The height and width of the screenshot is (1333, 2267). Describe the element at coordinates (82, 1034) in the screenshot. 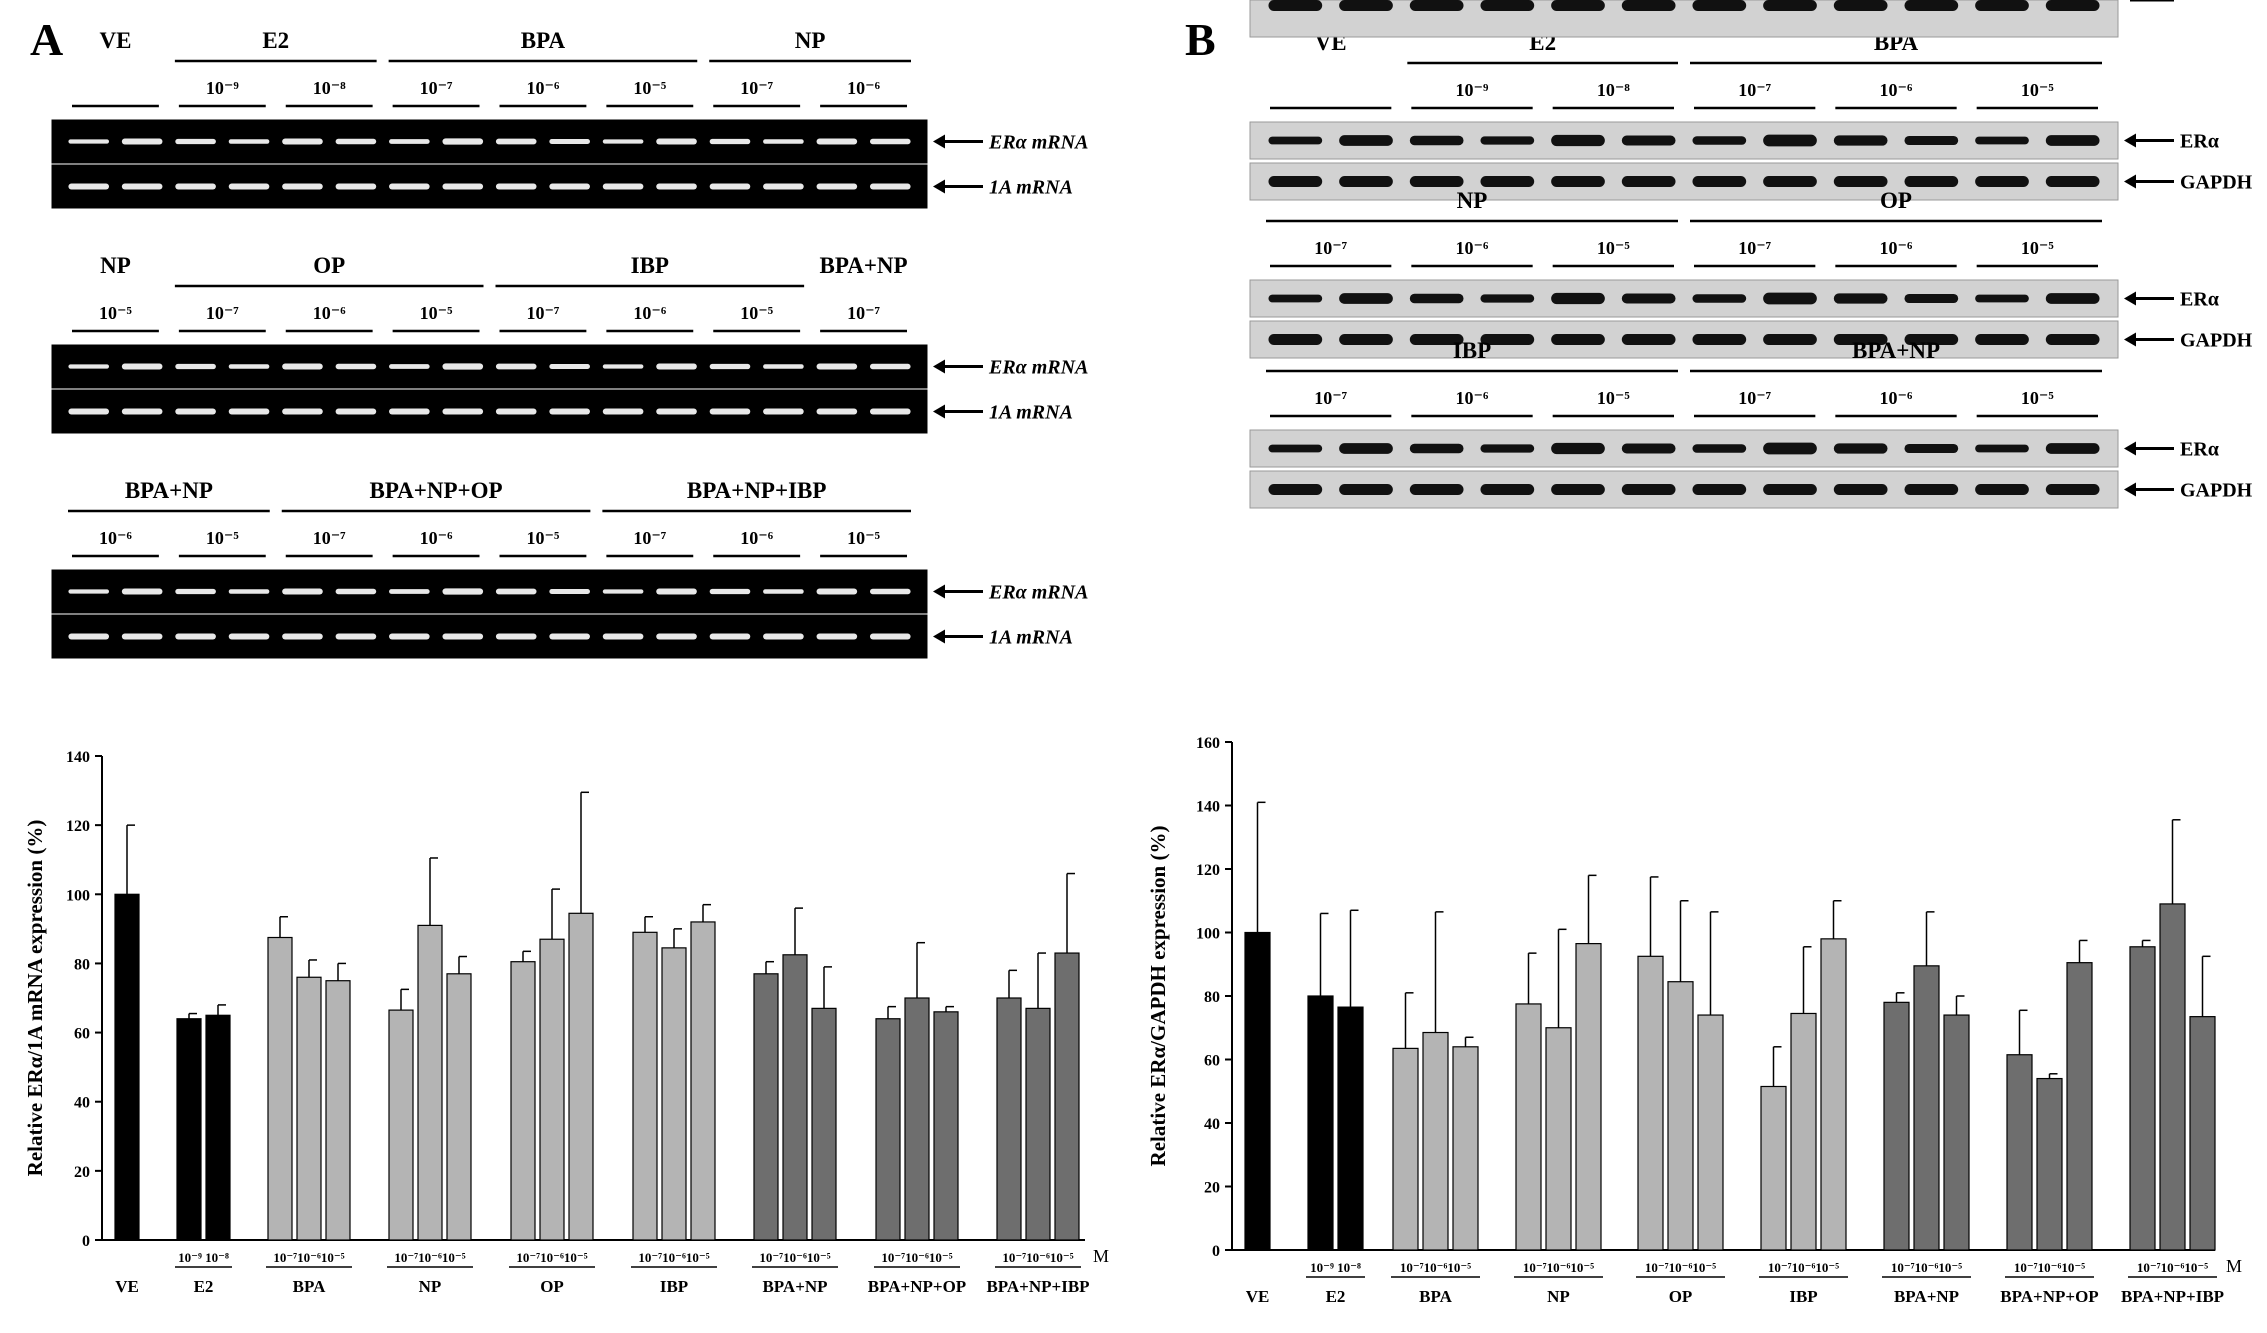

I see `y-tick-label: 60` at that location.